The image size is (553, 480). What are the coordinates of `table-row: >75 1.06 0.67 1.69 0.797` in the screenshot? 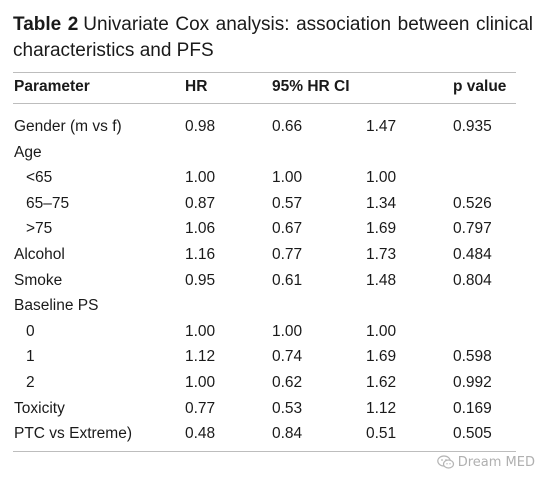 It's located at (276, 231).